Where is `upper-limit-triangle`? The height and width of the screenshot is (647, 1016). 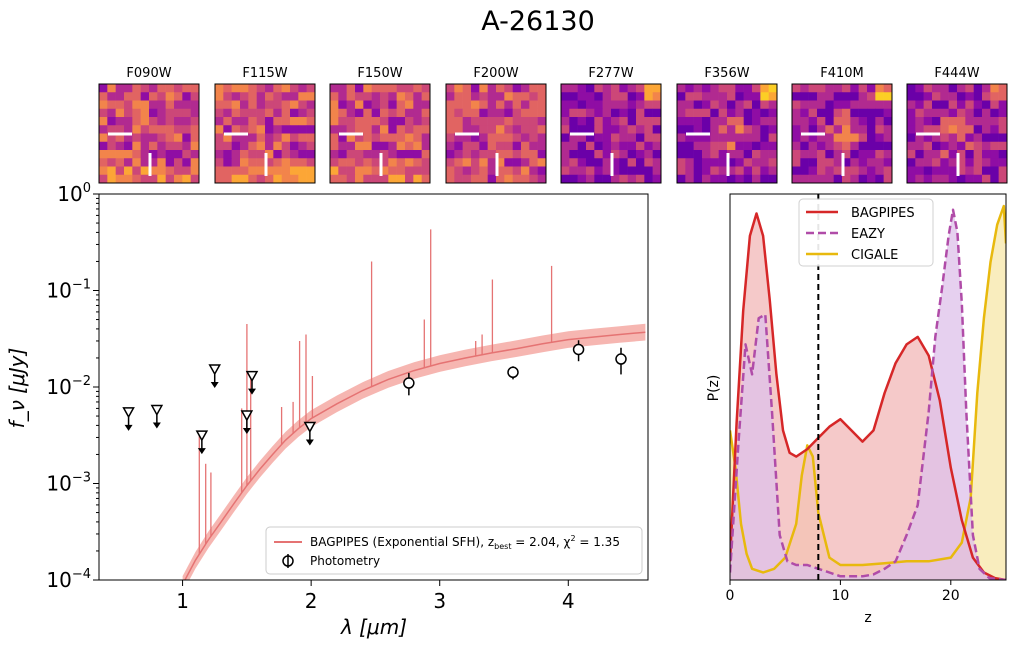
upper-limit-triangle is located at coordinates (214, 370).